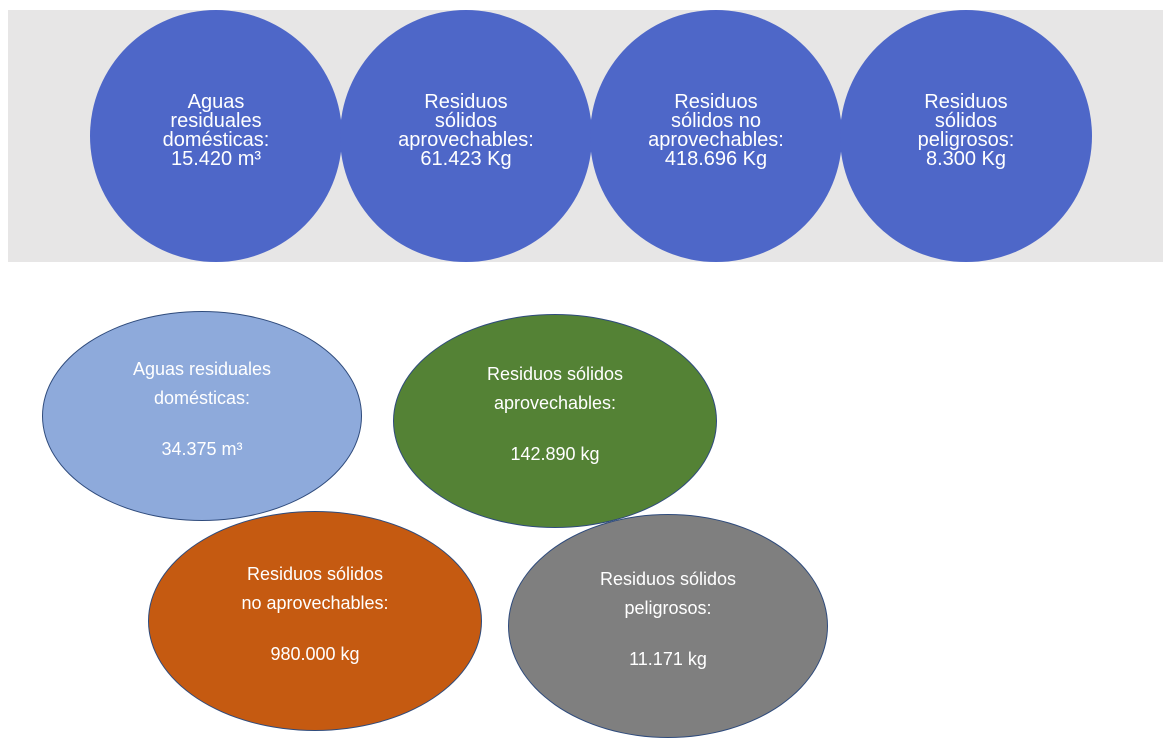 Image resolution: width=1169 pixels, height=738 pixels. I want to click on ellipse-line: no aprovechables:, so click(315, 602).